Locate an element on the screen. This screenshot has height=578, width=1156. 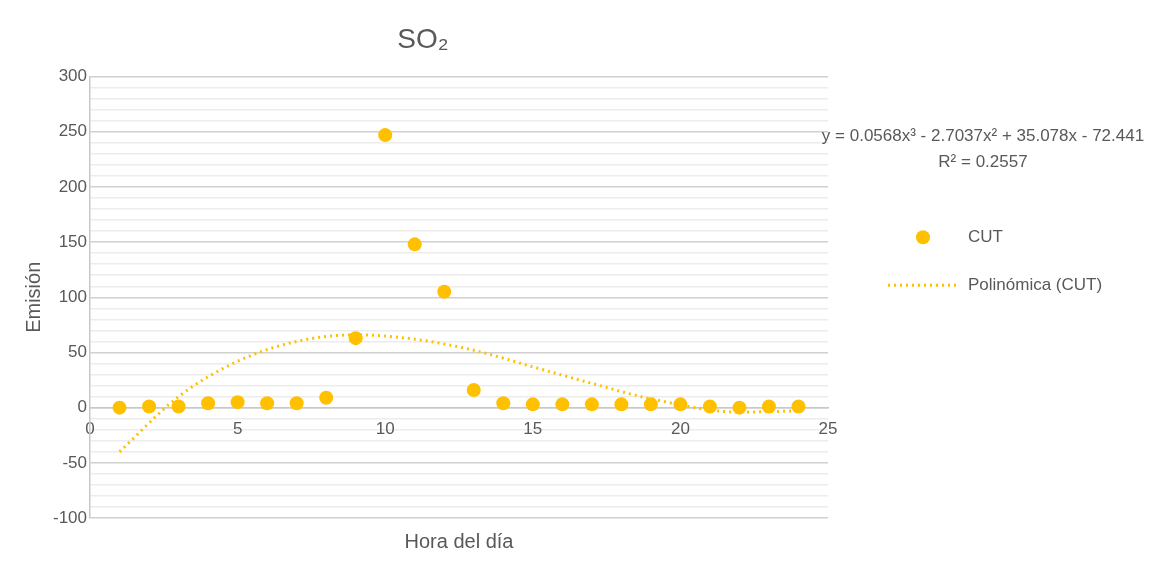
x-tick-label: 15 is located at coordinates (533, 428).